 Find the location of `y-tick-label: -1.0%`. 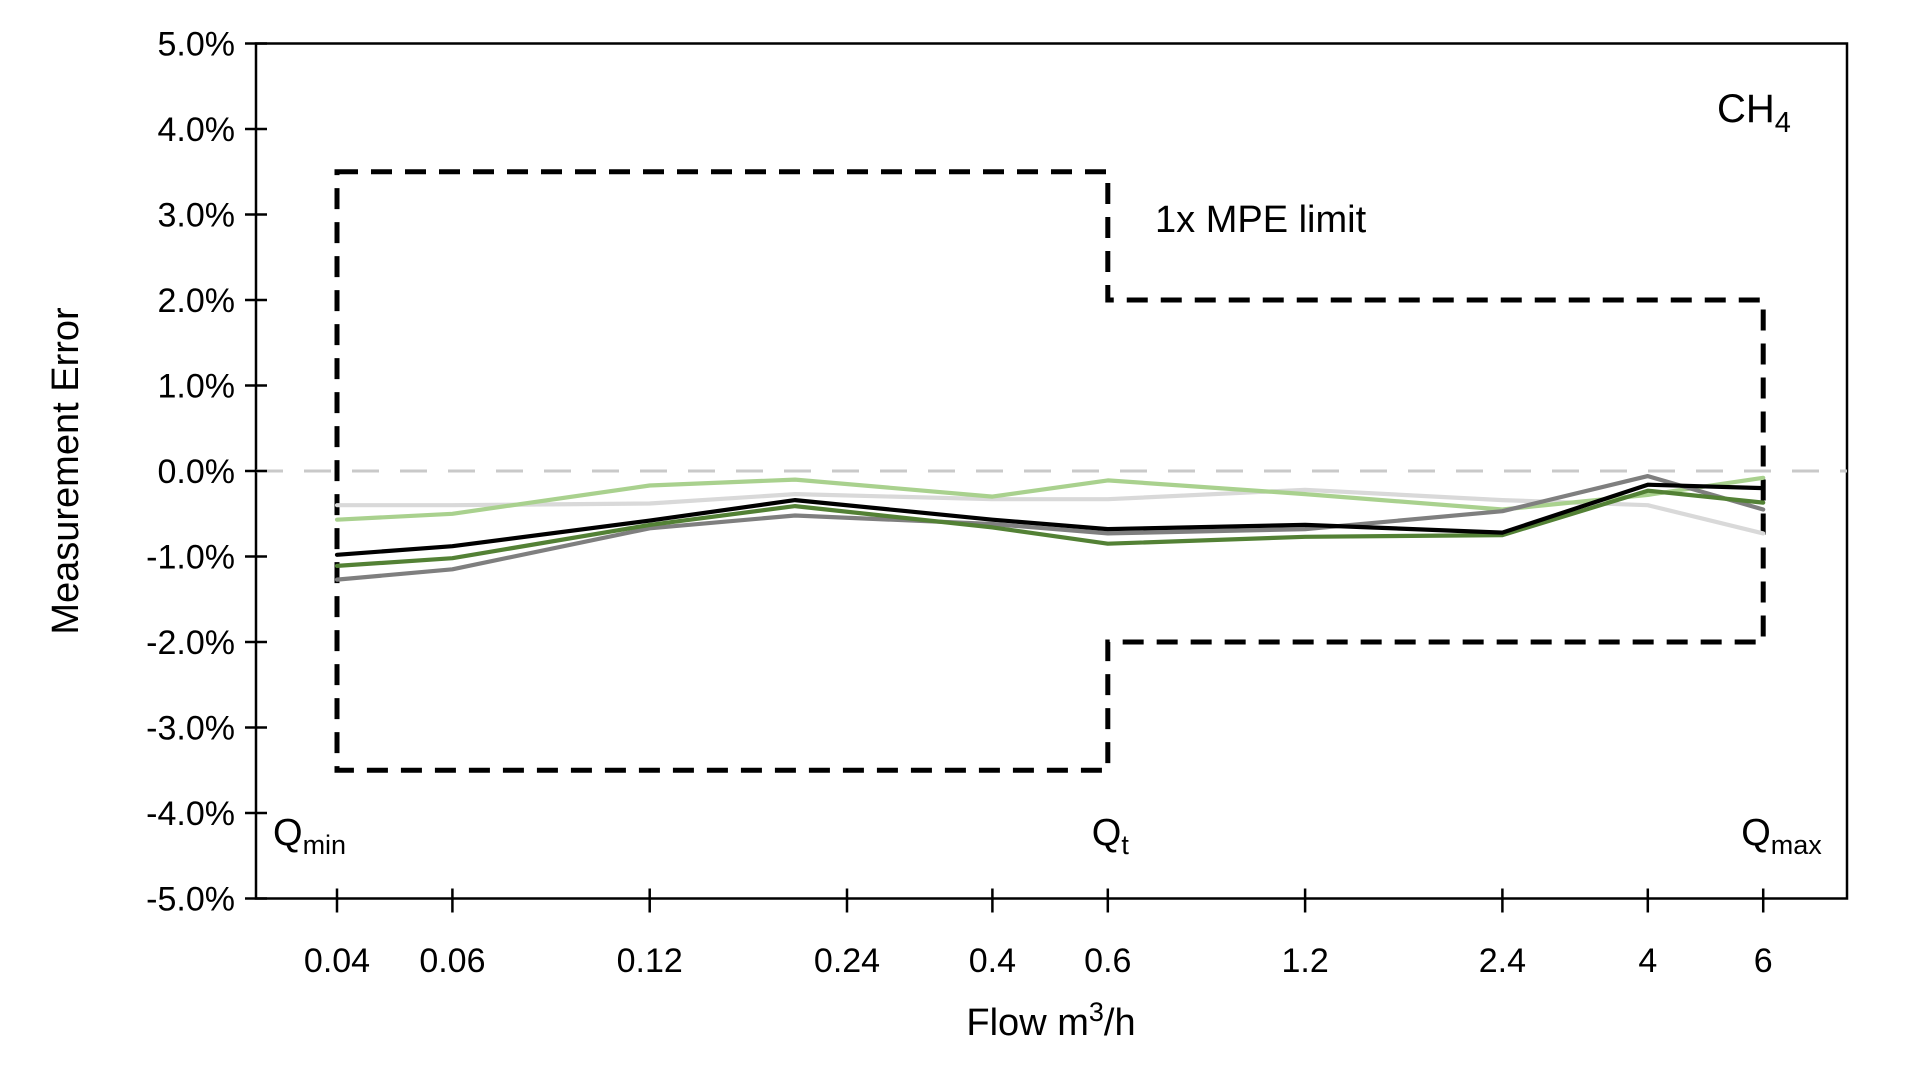

y-tick-label: -1.0% is located at coordinates (190, 558).